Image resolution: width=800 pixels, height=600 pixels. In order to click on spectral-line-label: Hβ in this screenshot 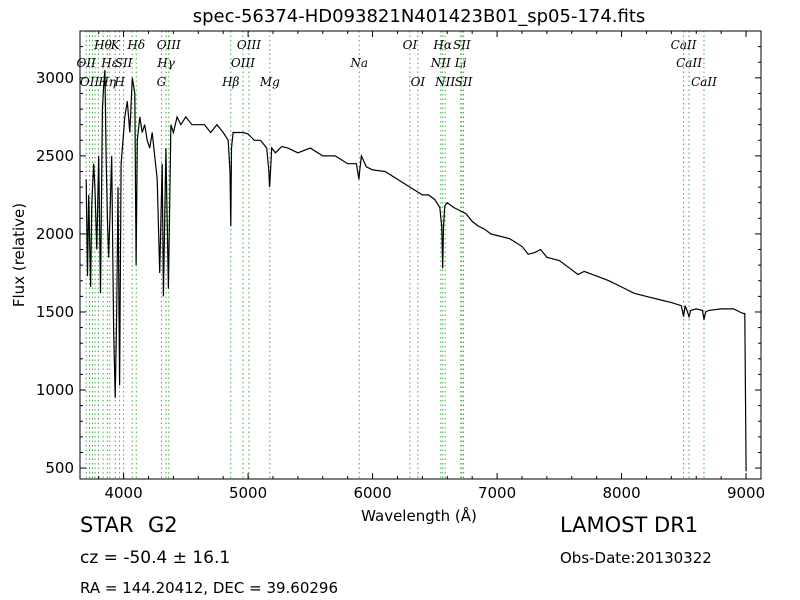, I will do `click(230, 82)`.